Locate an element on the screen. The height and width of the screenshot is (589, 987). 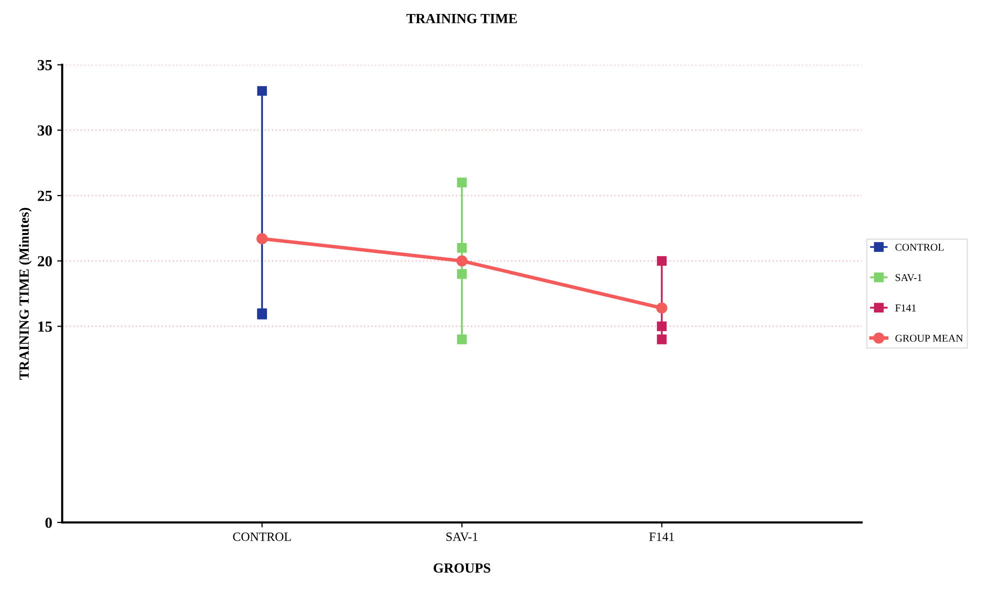
y-tick-label: 0 is located at coordinates (48, 523).